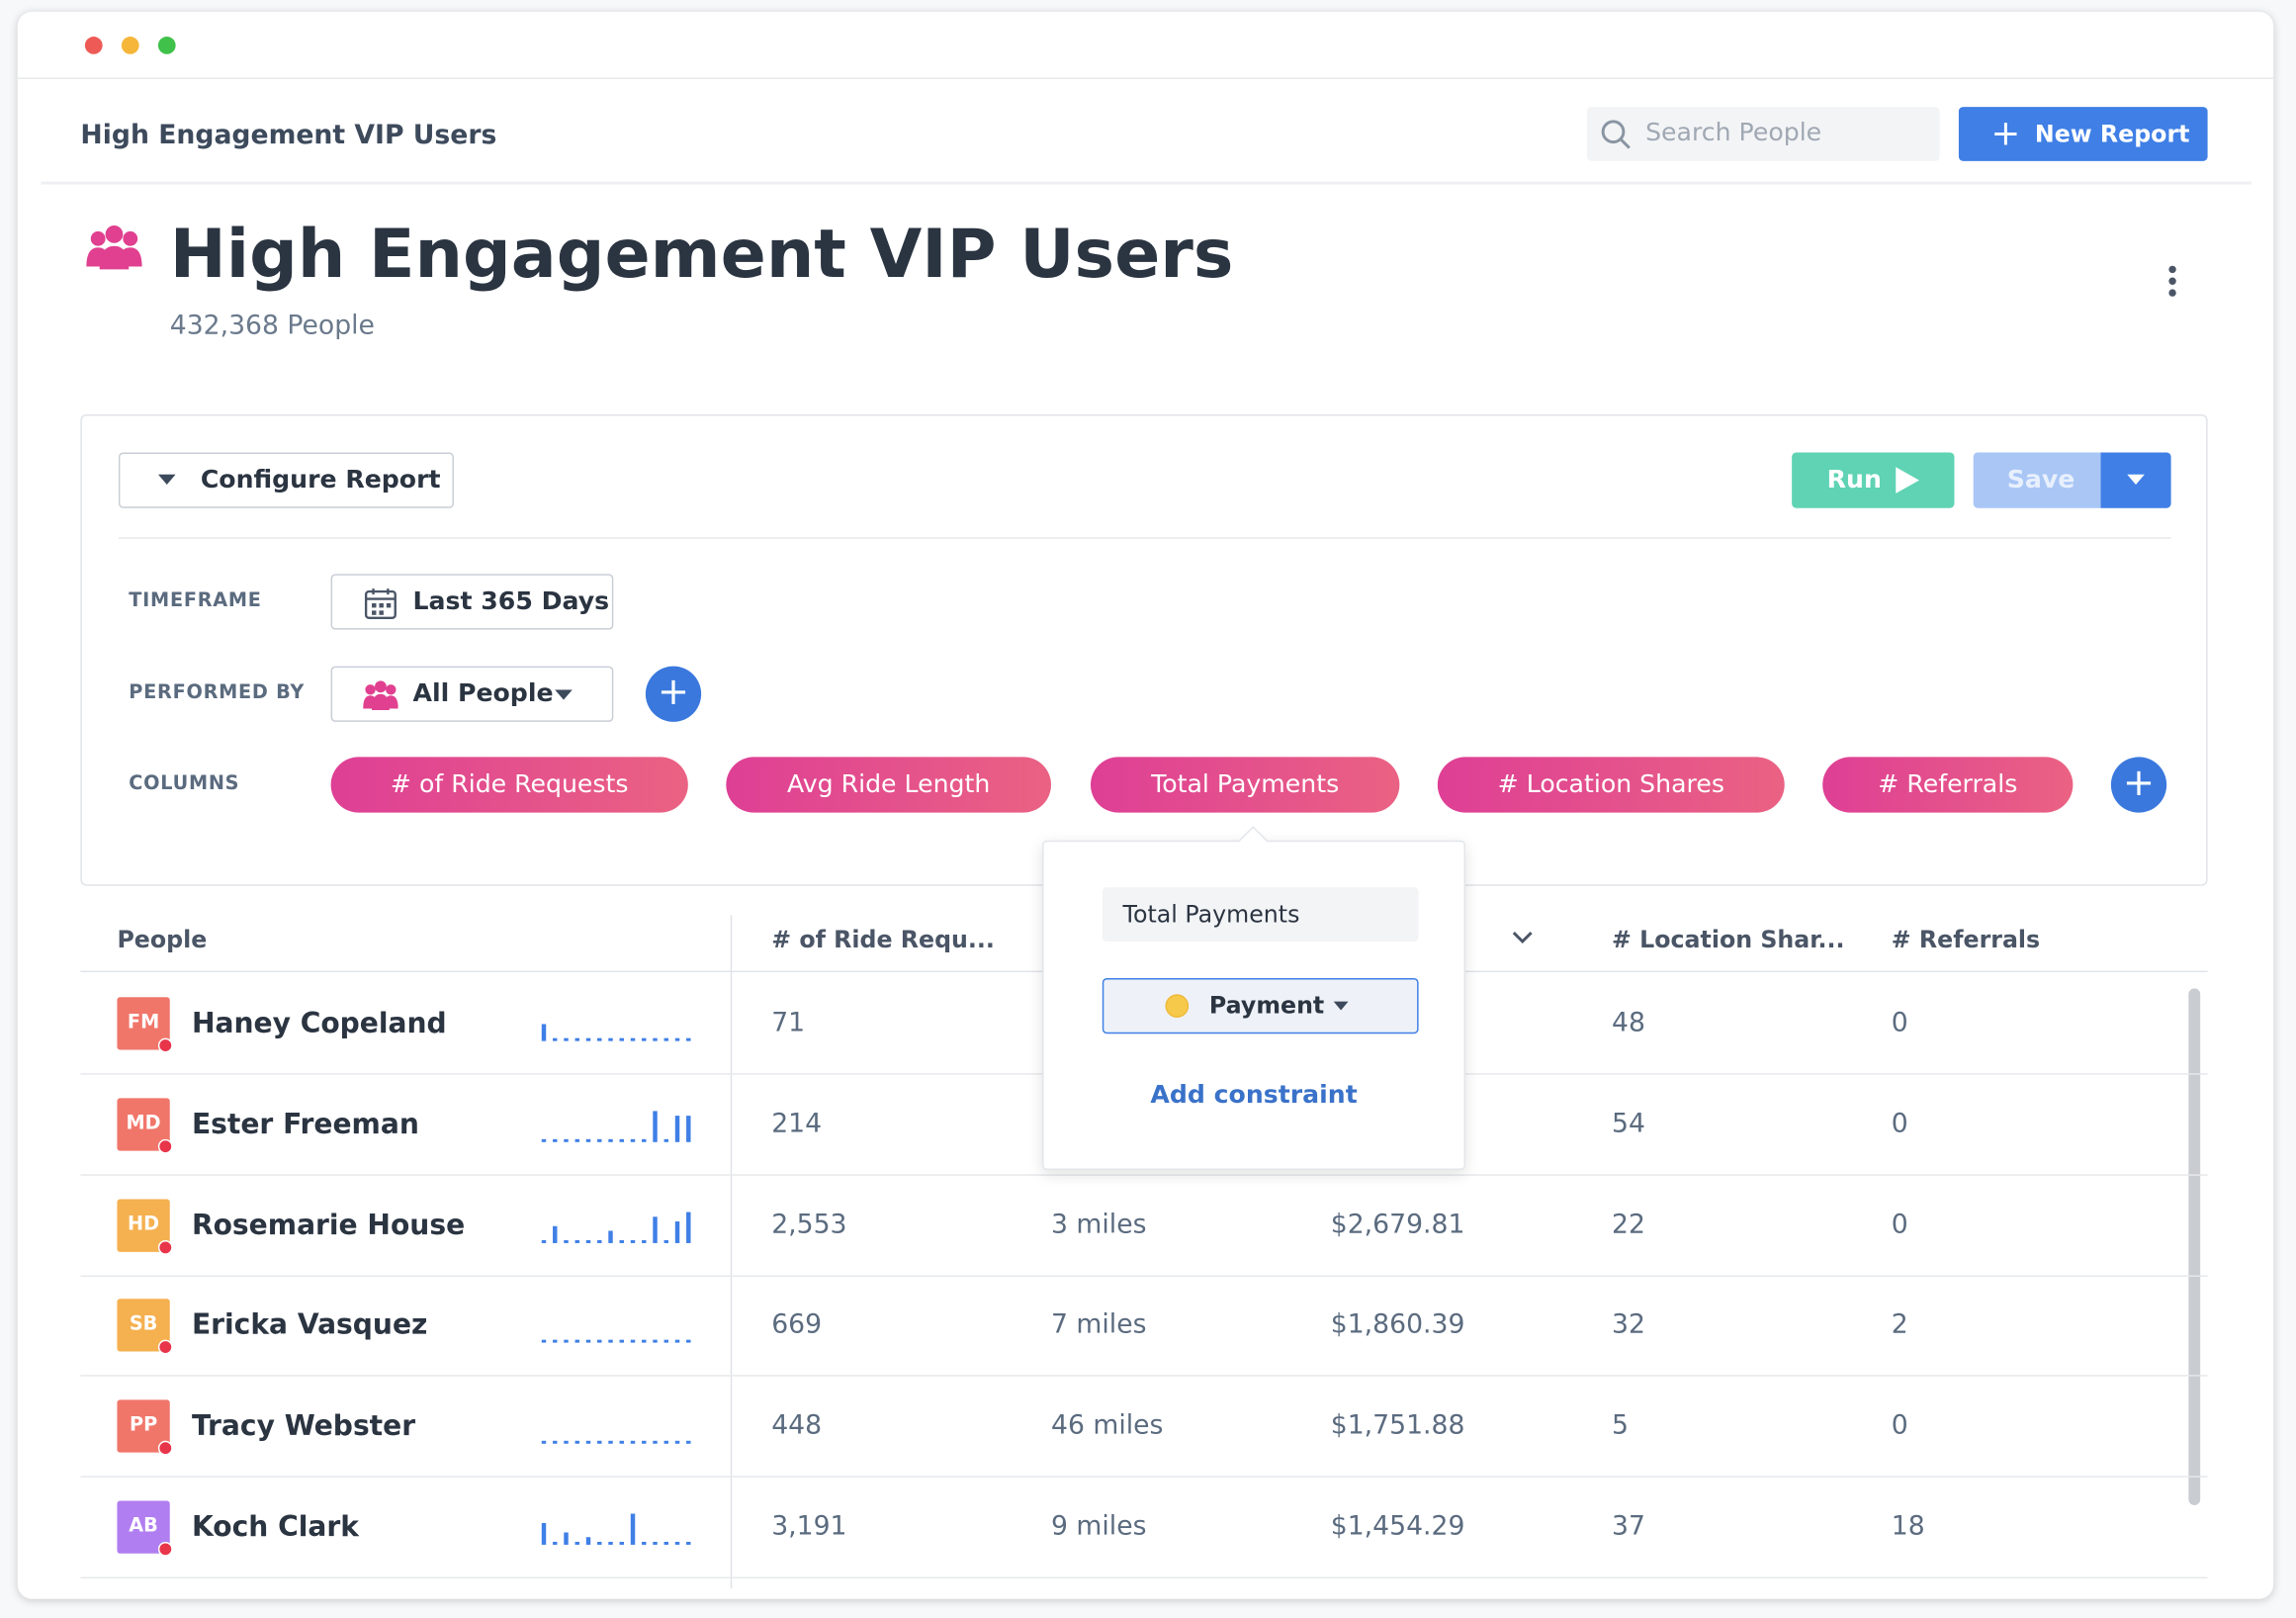 The width and height of the screenshot is (2296, 1618). Describe the element at coordinates (2138, 785) in the screenshot. I see `add-column-button: +` at that location.